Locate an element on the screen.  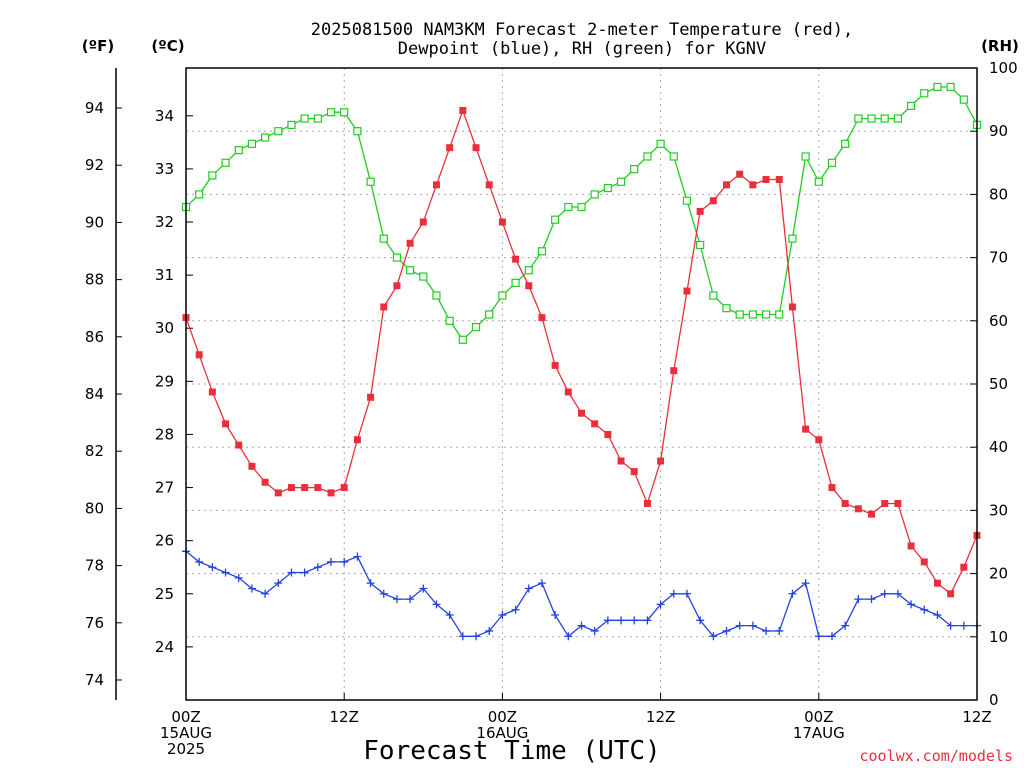
celsius-tick-label: 32 is located at coordinates (164, 222).